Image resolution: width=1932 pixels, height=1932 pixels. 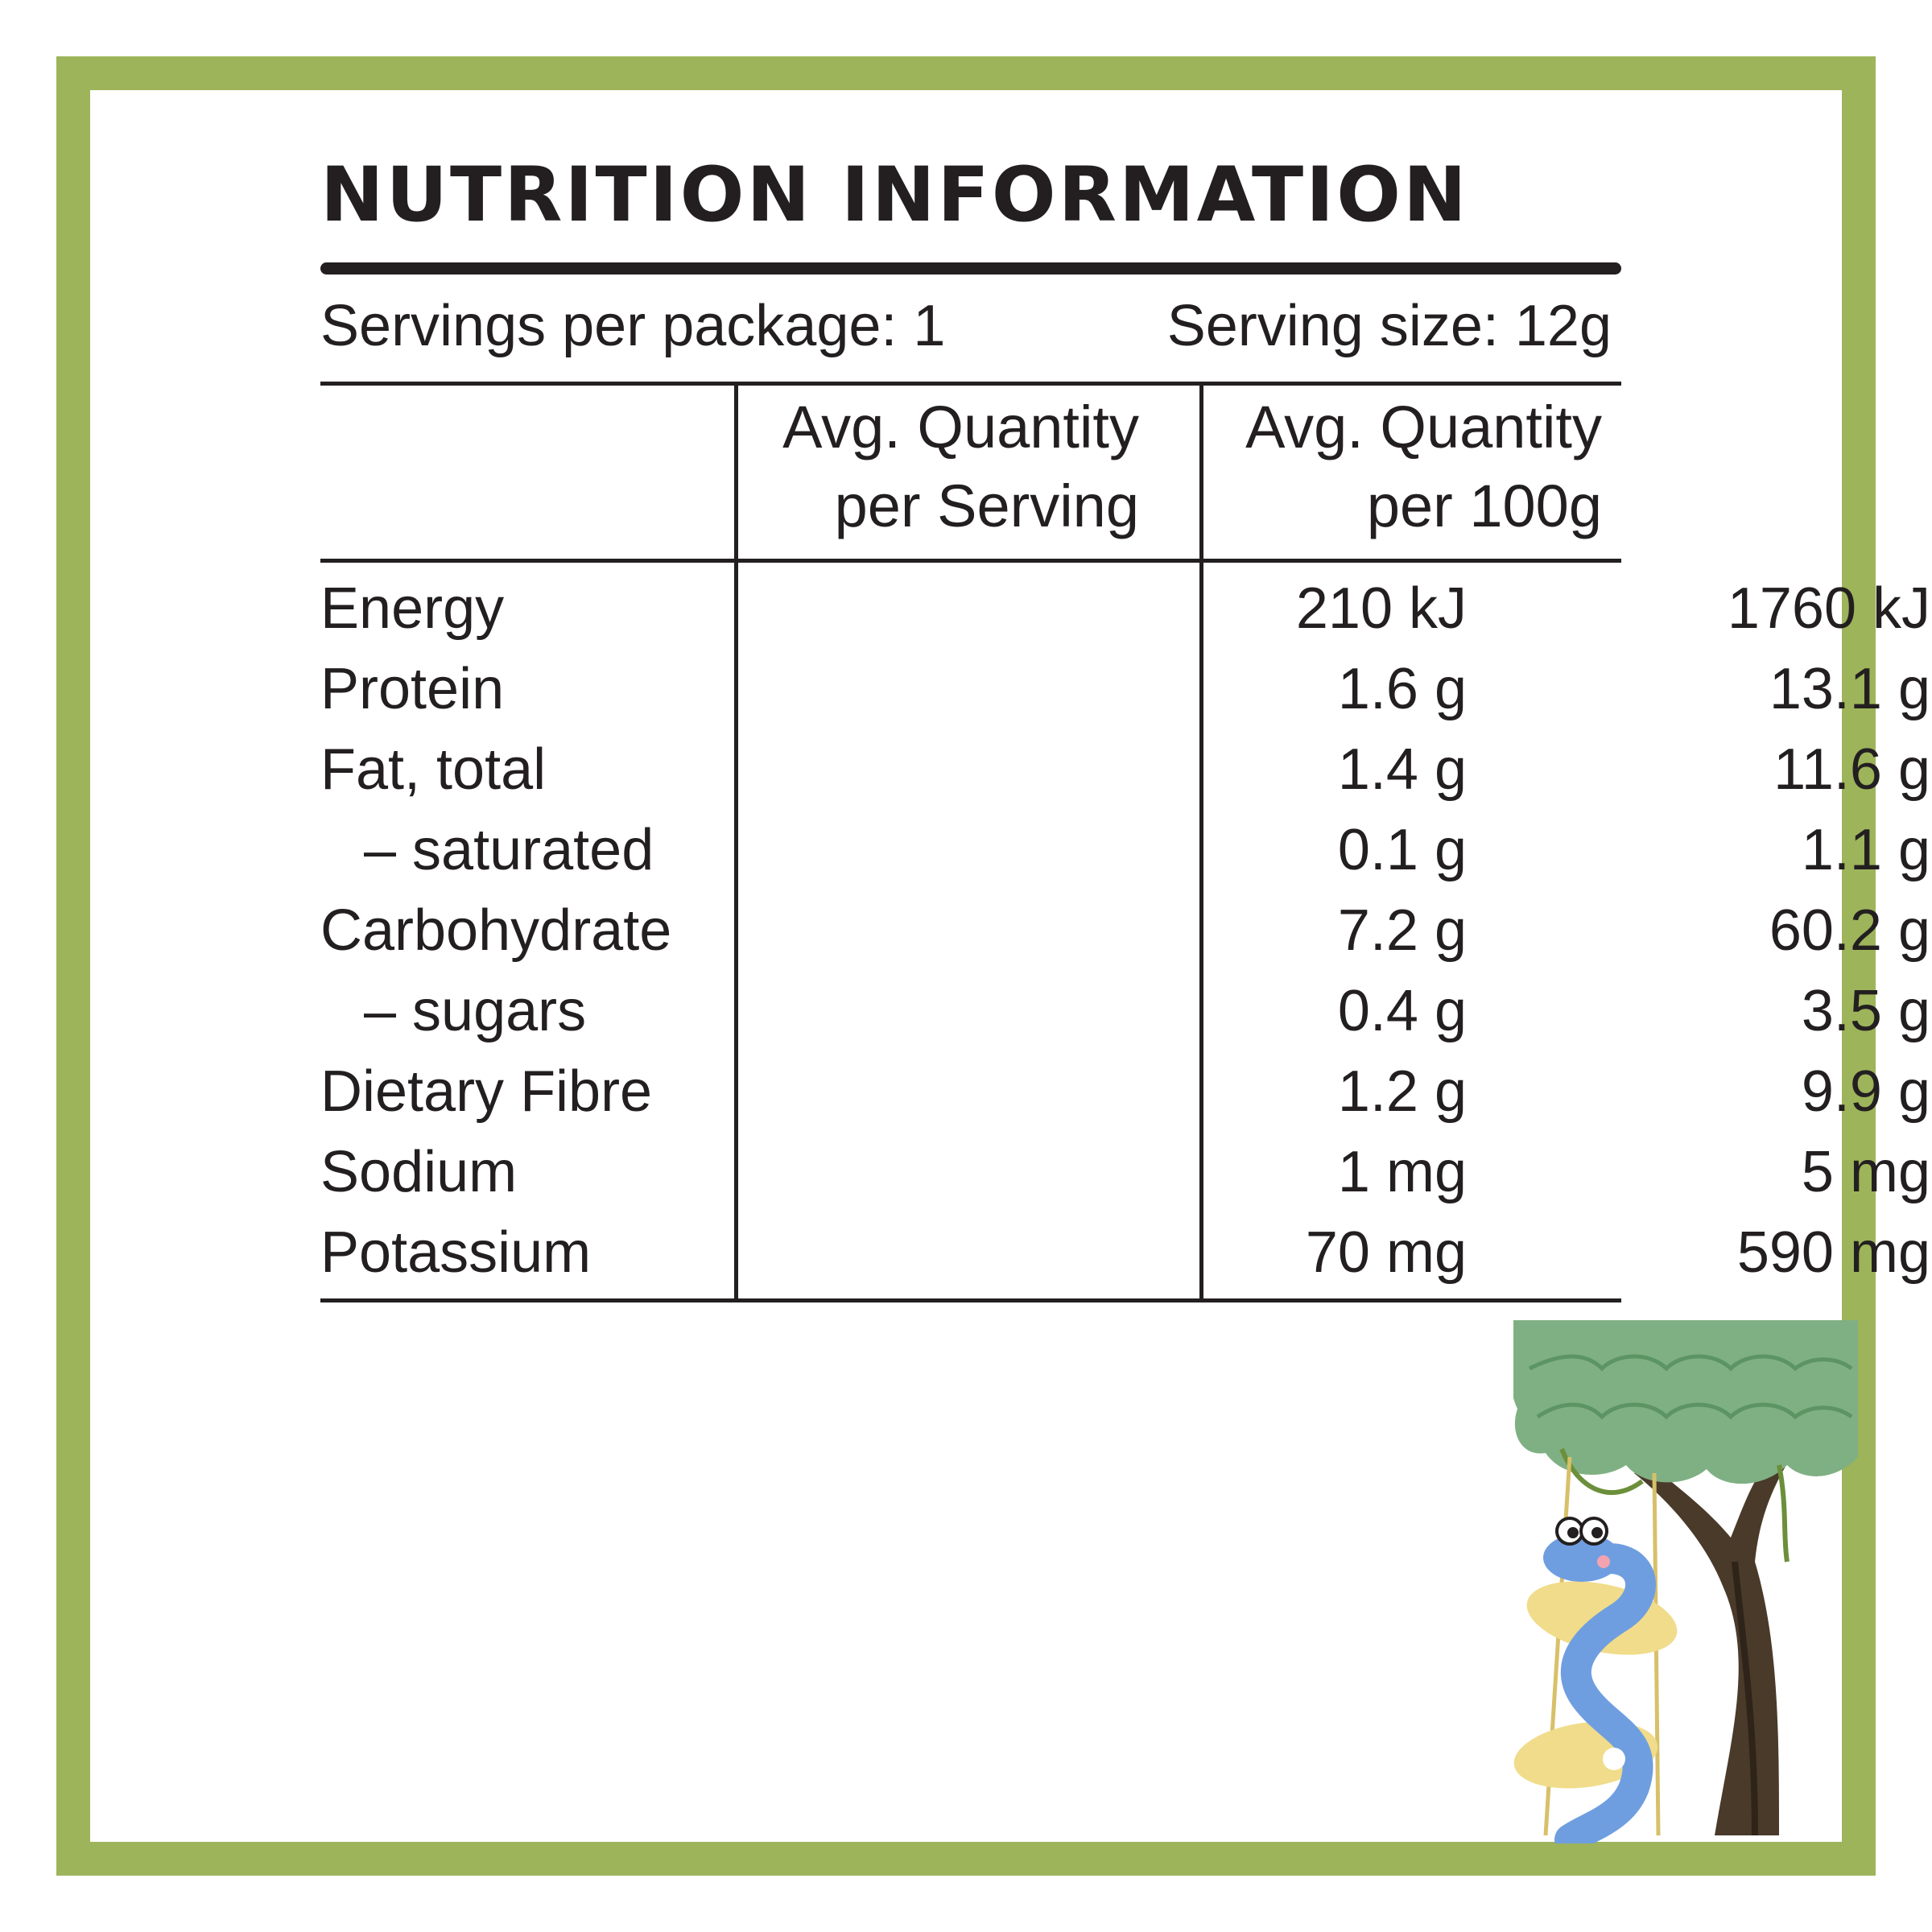 I want to click on value-per-100g: 9.9 g, so click(x=1865, y=1091).